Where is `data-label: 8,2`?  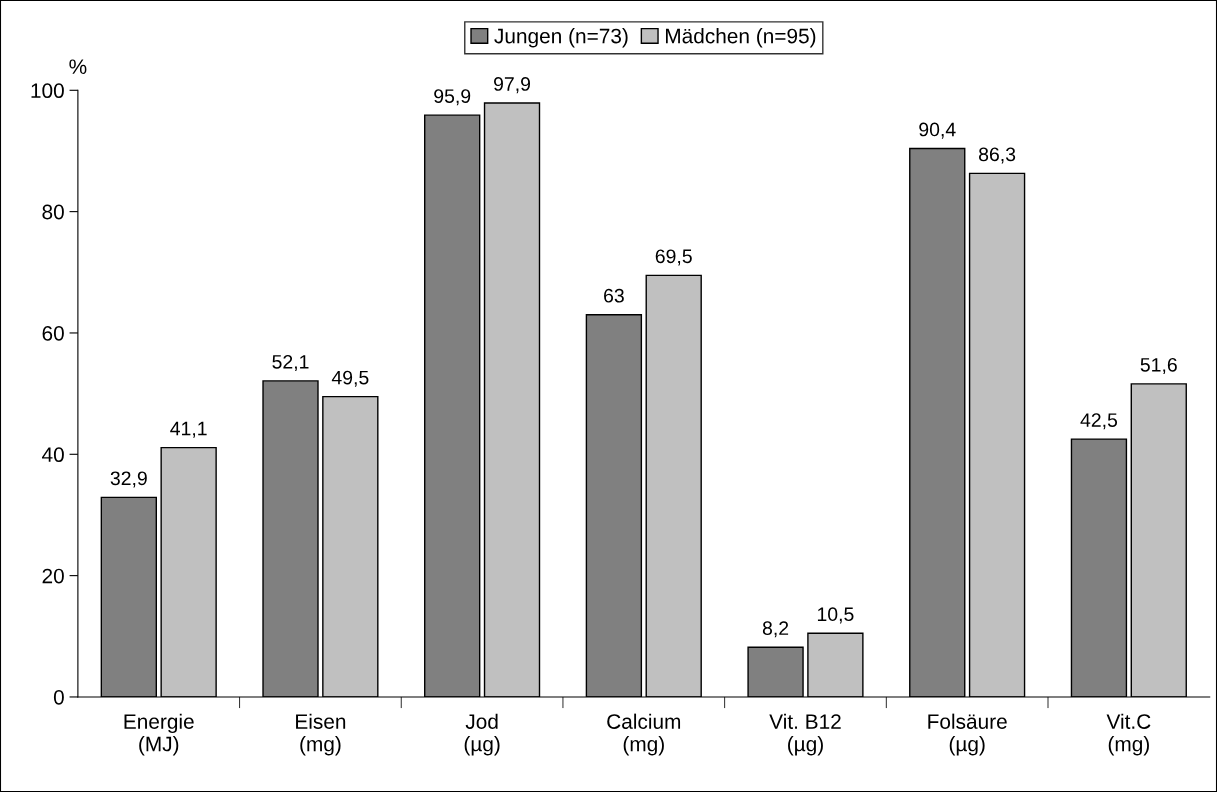
data-label: 8,2 is located at coordinates (775, 629).